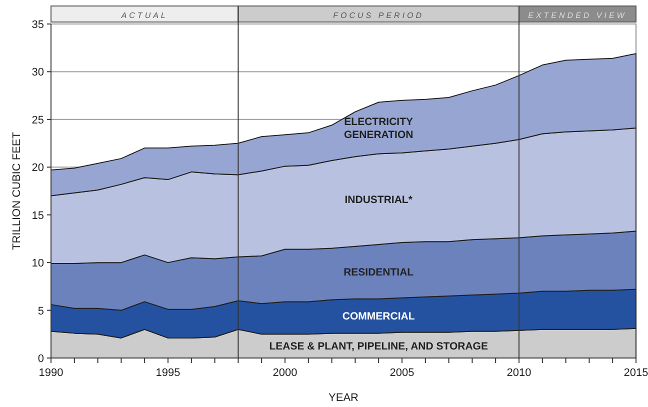  Describe the element at coordinates (144, 15) in the screenshot. I see `text: ACTUAL` at that location.